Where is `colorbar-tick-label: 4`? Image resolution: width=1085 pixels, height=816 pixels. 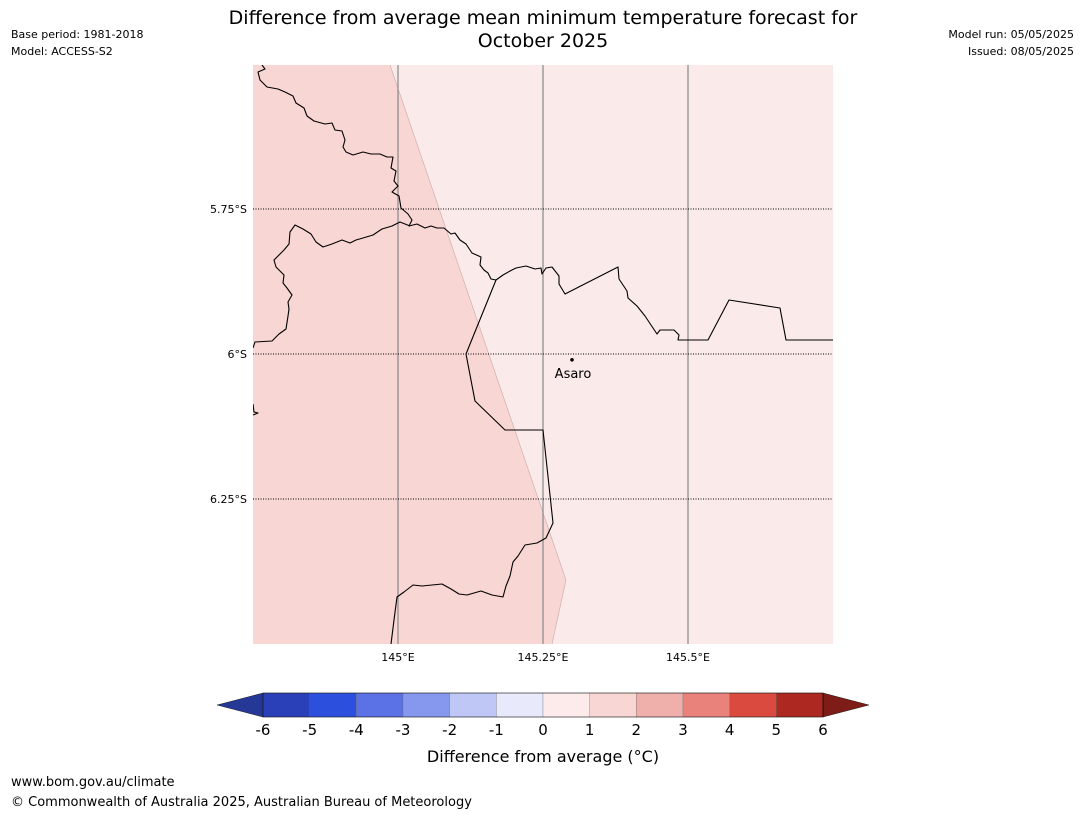
colorbar-tick-label: 4 is located at coordinates (730, 730).